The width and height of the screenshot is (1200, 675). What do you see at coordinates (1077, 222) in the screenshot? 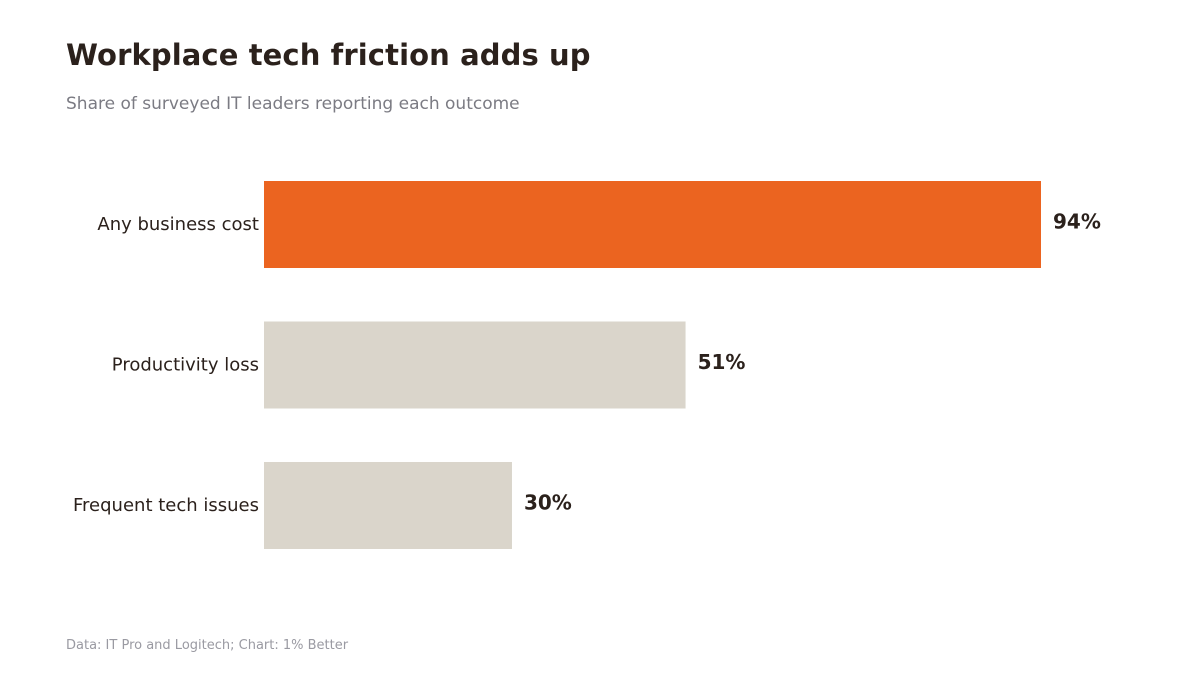
I see `value-label-any-business-cost: 94%` at bounding box center [1077, 222].